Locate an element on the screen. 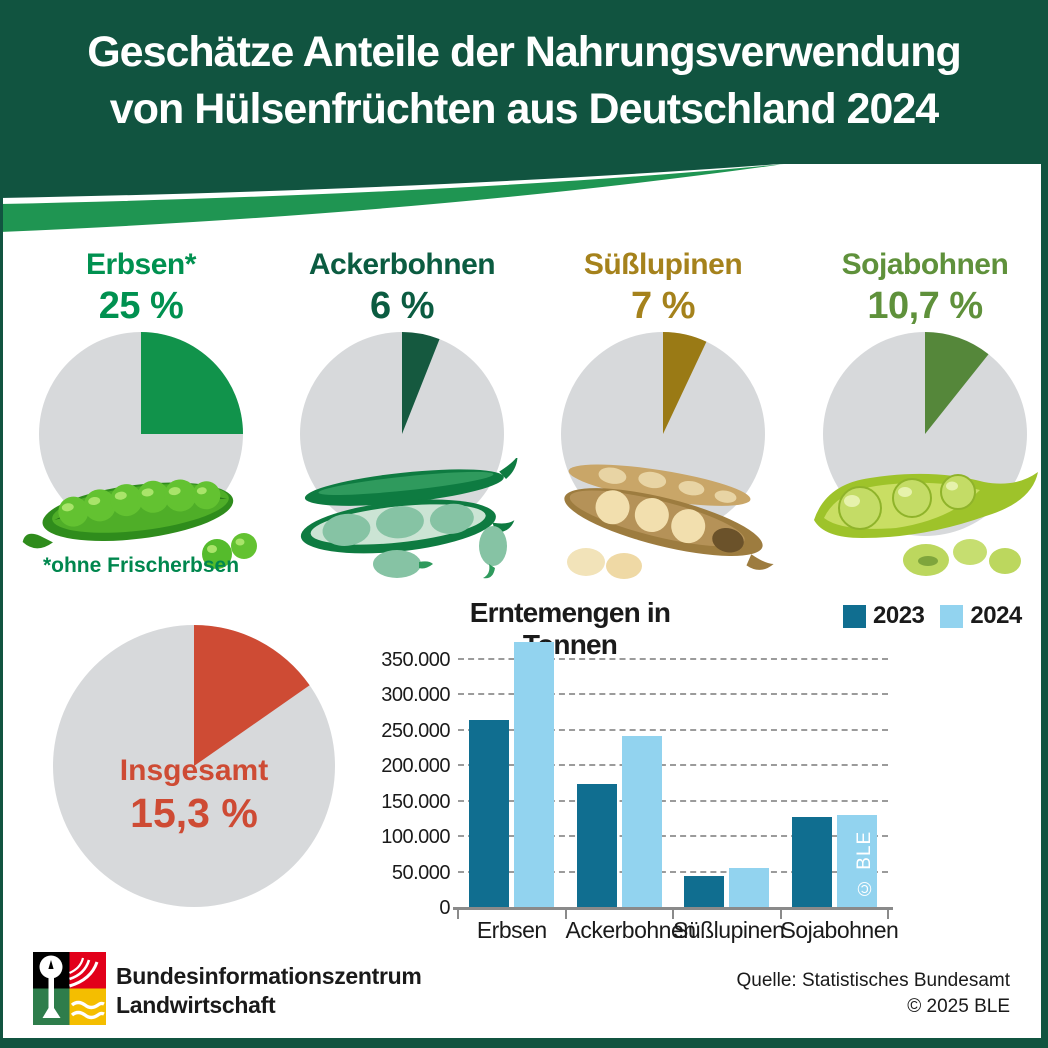 The image size is (1048, 1048). copyright-line: © 2025 BLE is located at coordinates (958, 1006).